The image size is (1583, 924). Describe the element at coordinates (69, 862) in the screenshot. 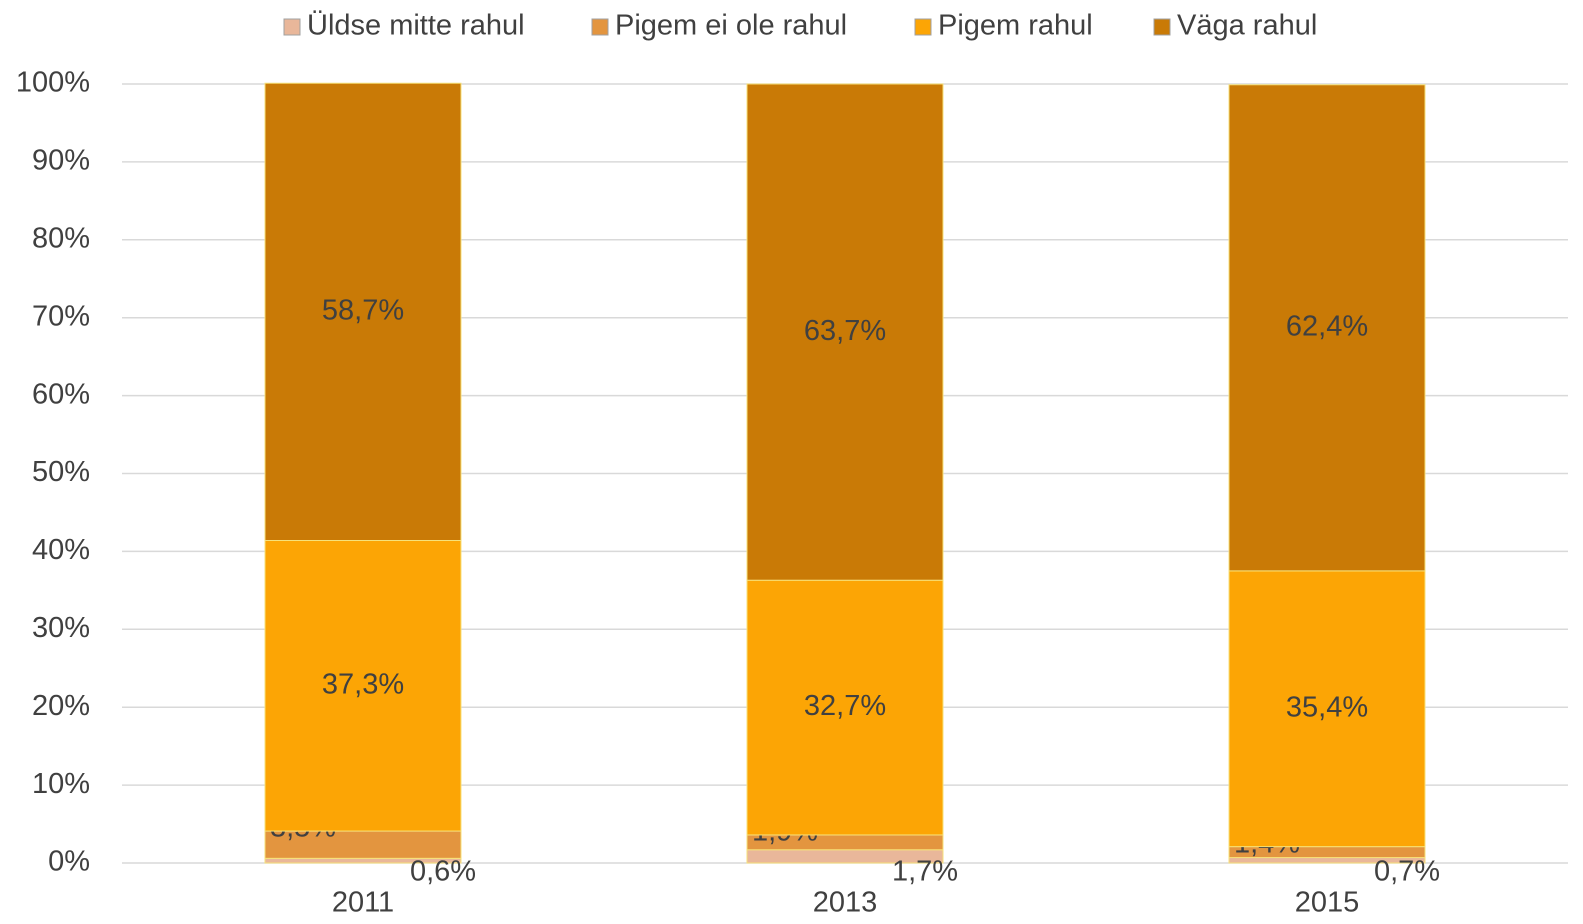

I see `y-tick-label: 0%` at that location.